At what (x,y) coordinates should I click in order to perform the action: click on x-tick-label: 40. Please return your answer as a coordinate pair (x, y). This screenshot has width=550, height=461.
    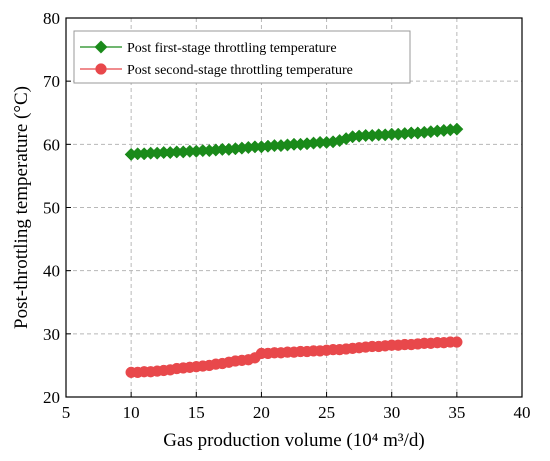
    Looking at the image, I should click on (522, 412).